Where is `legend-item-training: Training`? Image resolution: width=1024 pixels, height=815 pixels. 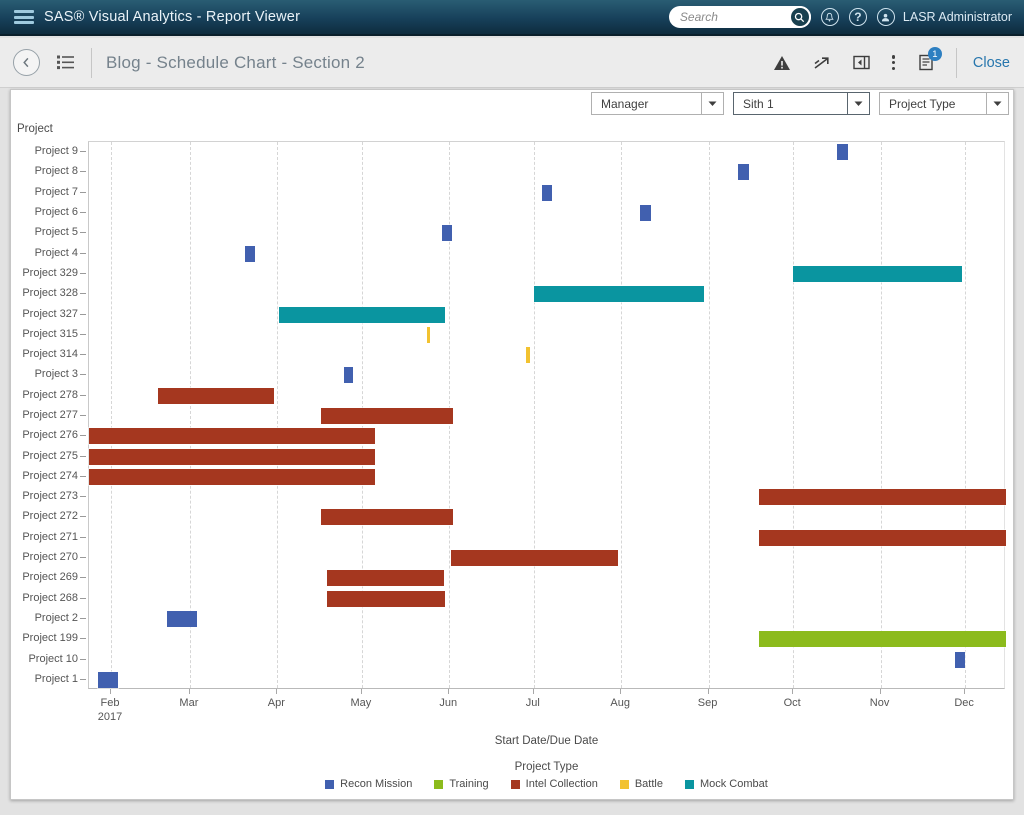
legend-item-training: Training is located at coordinates (461, 784).